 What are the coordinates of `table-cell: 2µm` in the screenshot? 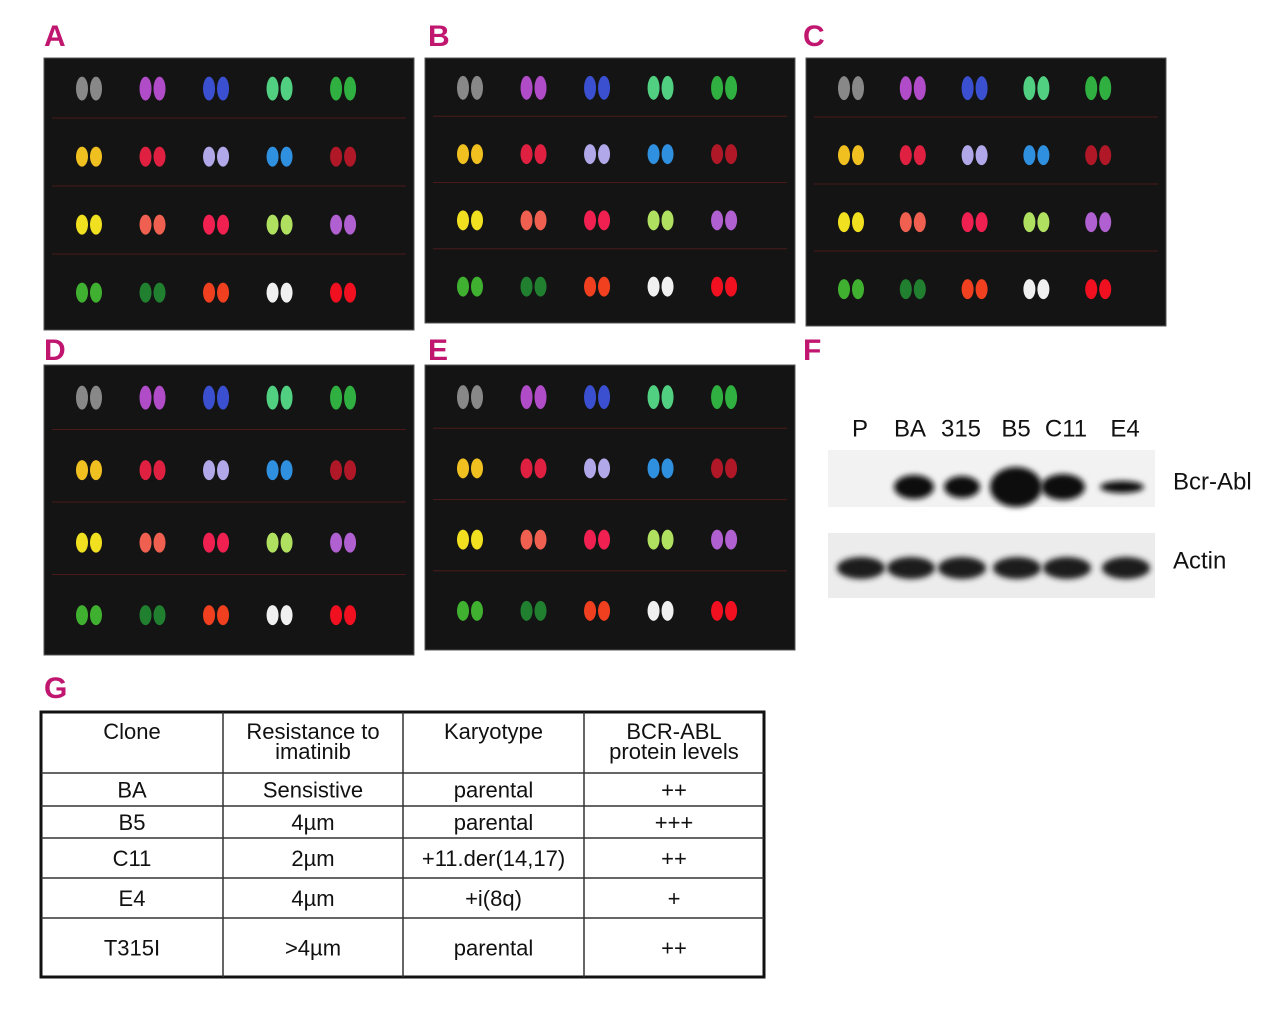 It's located at (312, 858).